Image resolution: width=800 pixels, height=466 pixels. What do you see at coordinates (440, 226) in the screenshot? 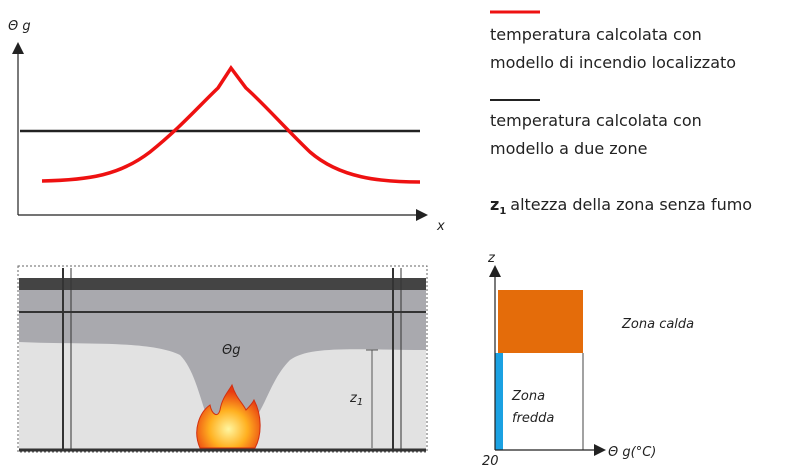
I see `x-label: x` at bounding box center [440, 226].